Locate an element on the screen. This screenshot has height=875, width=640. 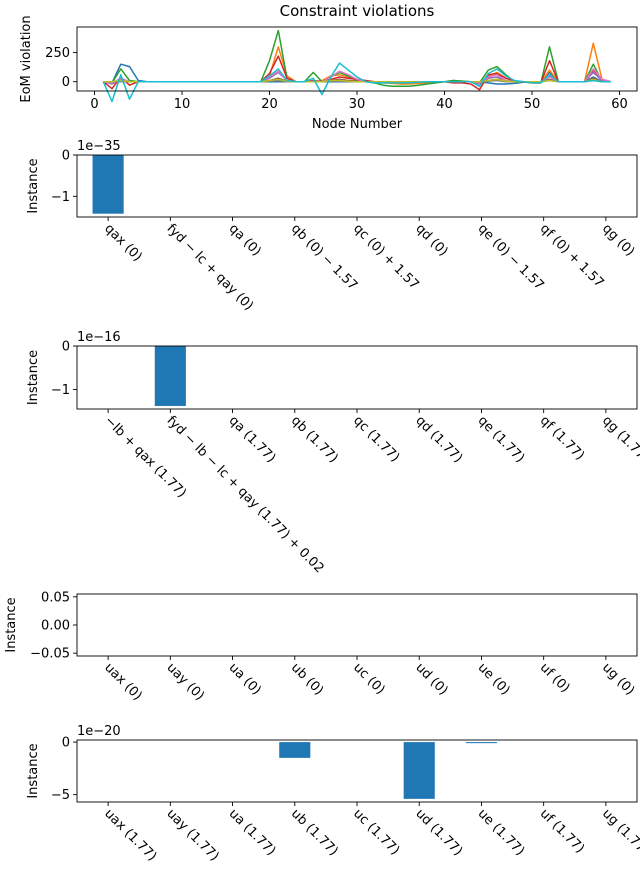
x-tick-label: ug (1.77) is located at coordinates (619, 832).